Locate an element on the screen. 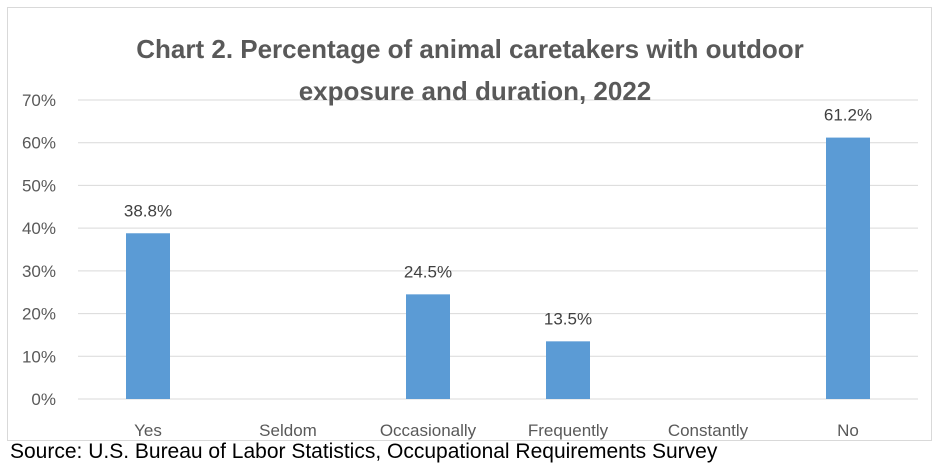 This screenshot has width=939, height=468. y-tick-label: 20% is located at coordinates (39, 314).